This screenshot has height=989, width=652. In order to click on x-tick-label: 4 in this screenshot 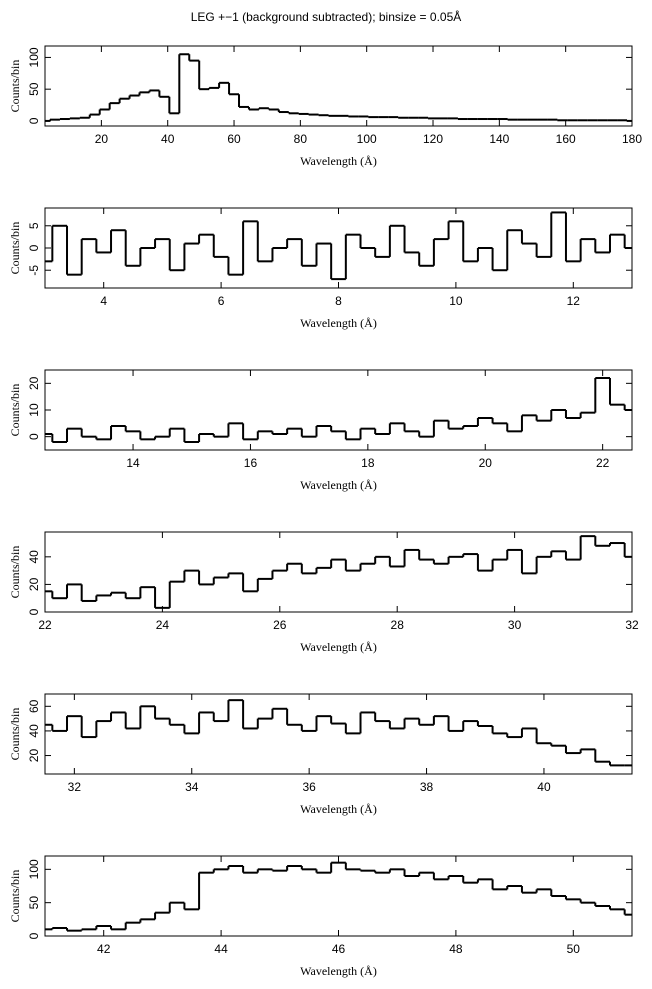, I will do `click(103, 301)`.